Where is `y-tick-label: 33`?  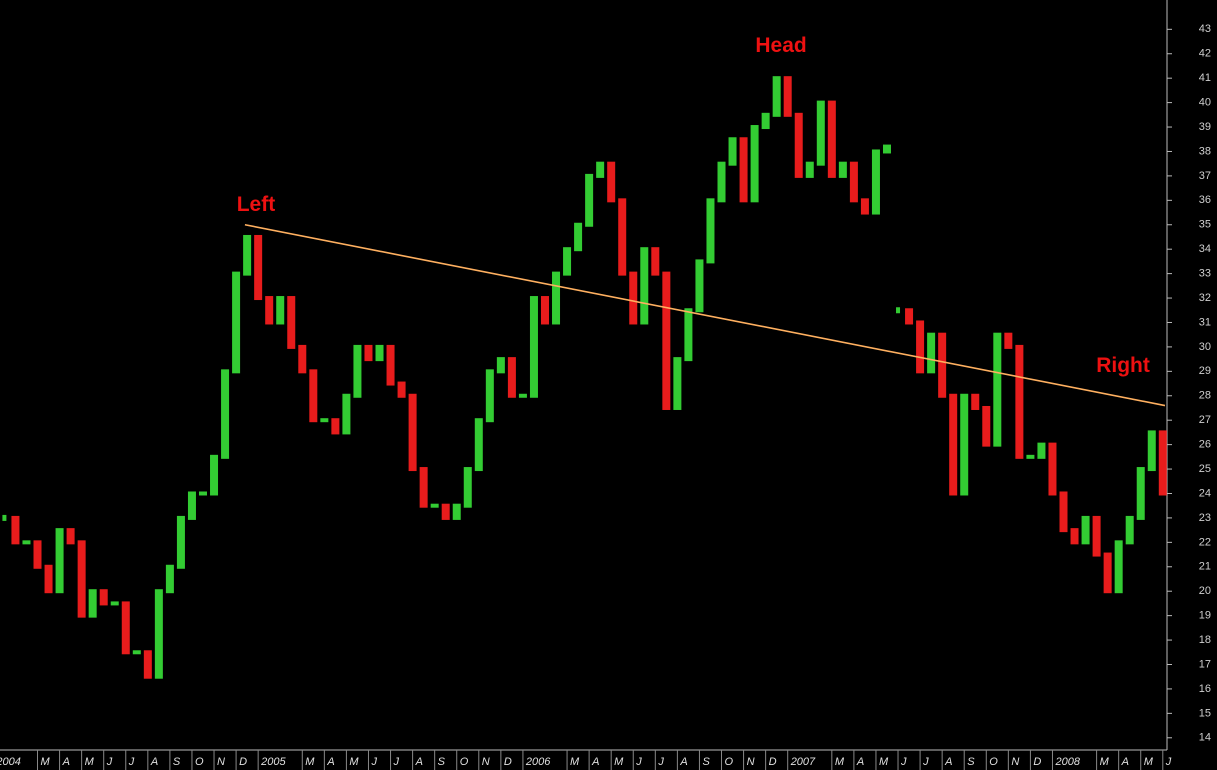 y-tick-label: 33 is located at coordinates (1205, 274).